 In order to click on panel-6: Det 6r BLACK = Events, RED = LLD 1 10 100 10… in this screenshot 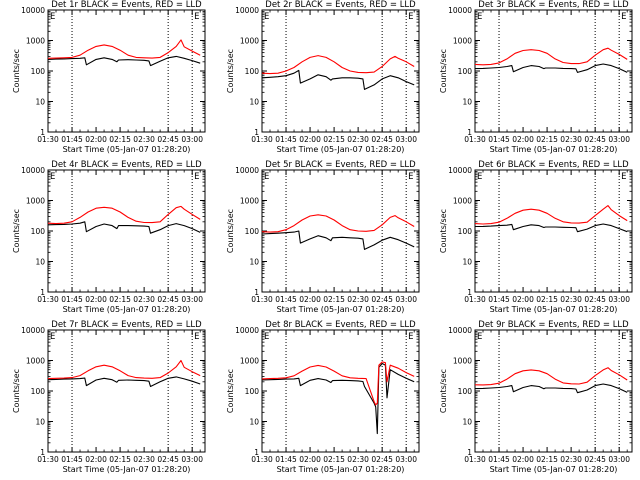, I will do `click(536, 237)`.